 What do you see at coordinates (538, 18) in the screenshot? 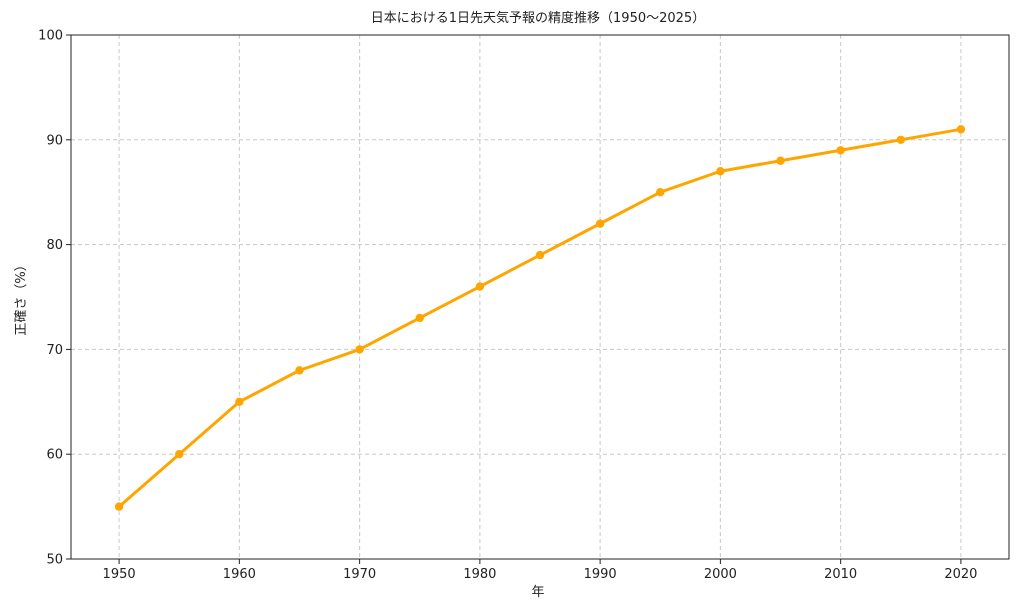
I see `chart-title: 日本における1日先天気予報の精度推移（1950～2025）` at bounding box center [538, 18].